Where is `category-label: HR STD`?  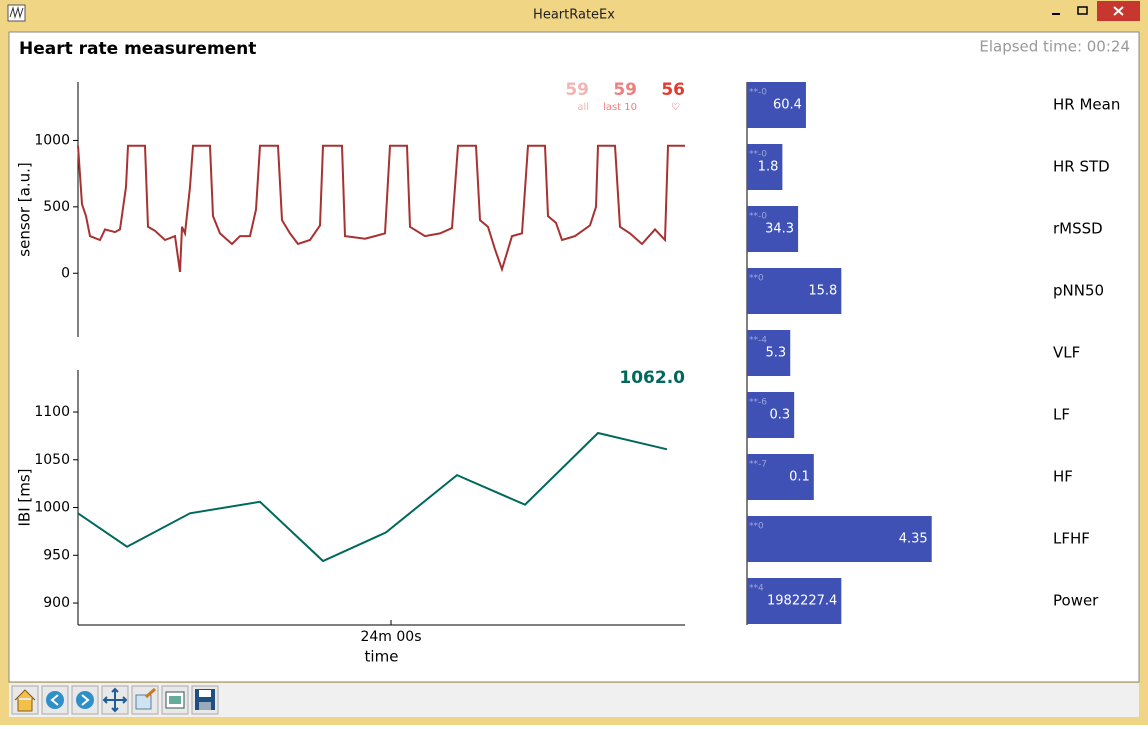 category-label: HR STD is located at coordinates (1081, 167).